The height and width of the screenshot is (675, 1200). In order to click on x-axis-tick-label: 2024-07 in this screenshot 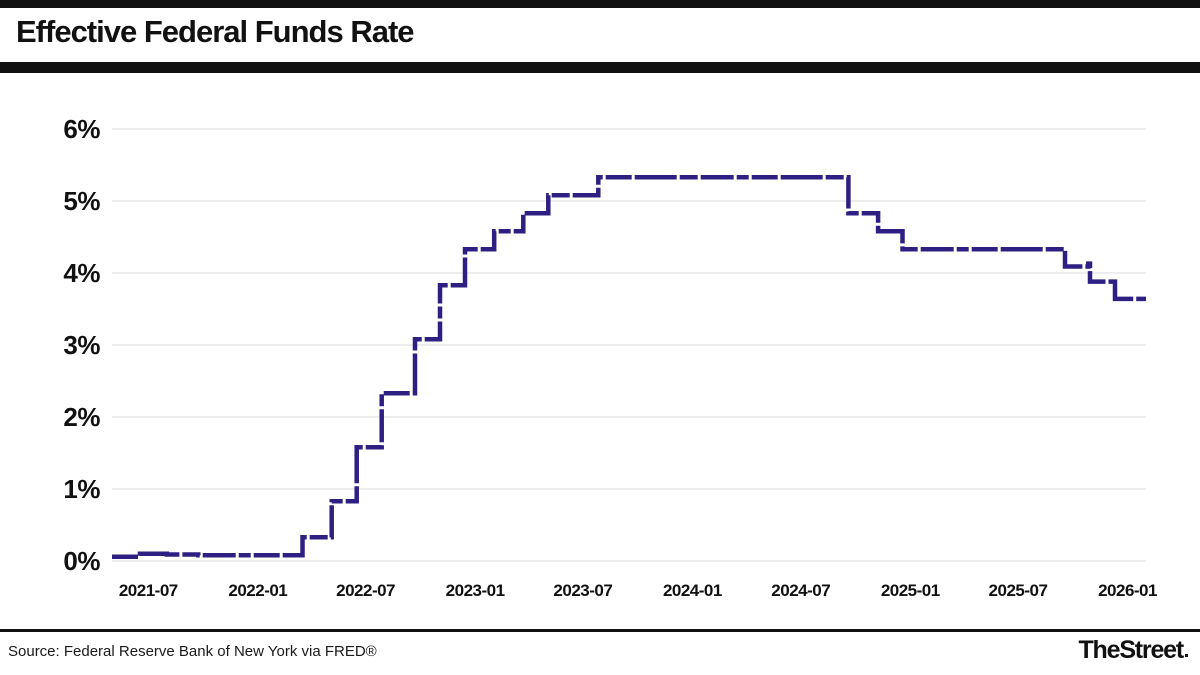, I will do `click(801, 590)`.